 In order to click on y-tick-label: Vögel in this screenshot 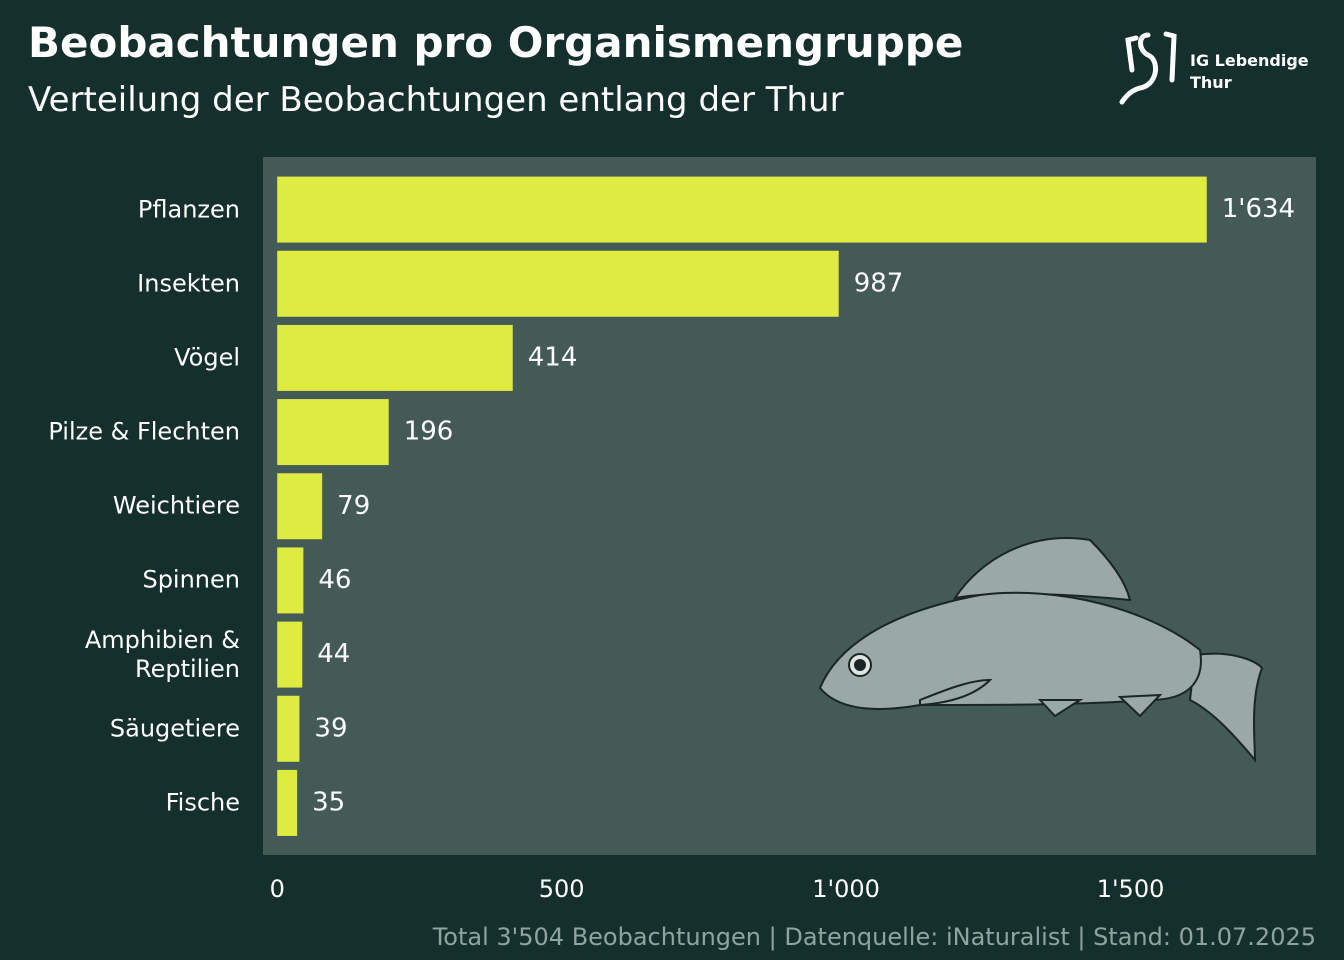, I will do `click(207, 357)`.